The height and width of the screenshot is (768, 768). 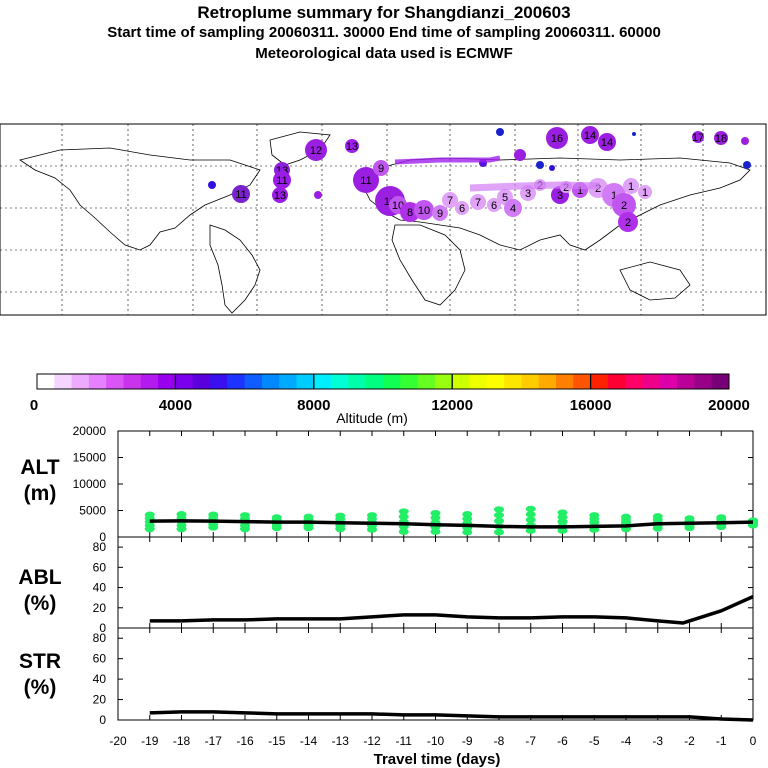 What do you see at coordinates (437, 759) in the screenshot?
I see `x-axis-title: Travel time (days)` at bounding box center [437, 759].